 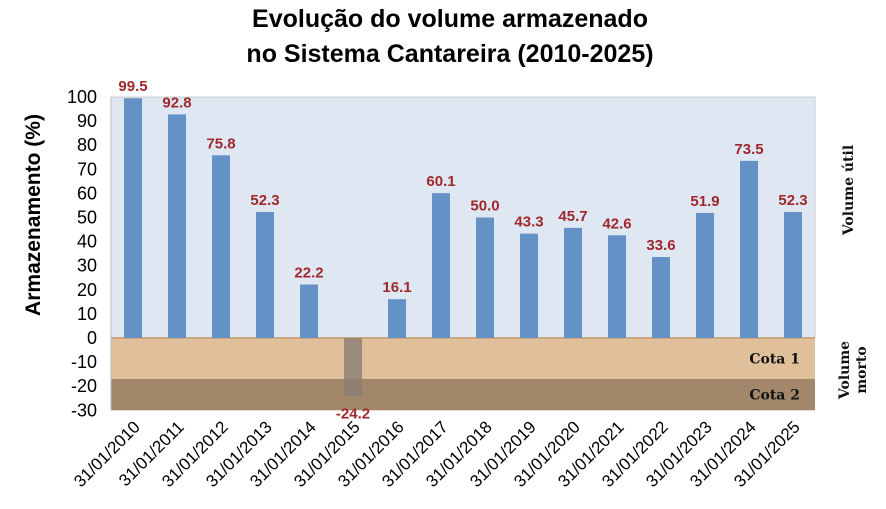 What do you see at coordinates (353, 413) in the screenshot?
I see `data-label: -24.2` at bounding box center [353, 413].